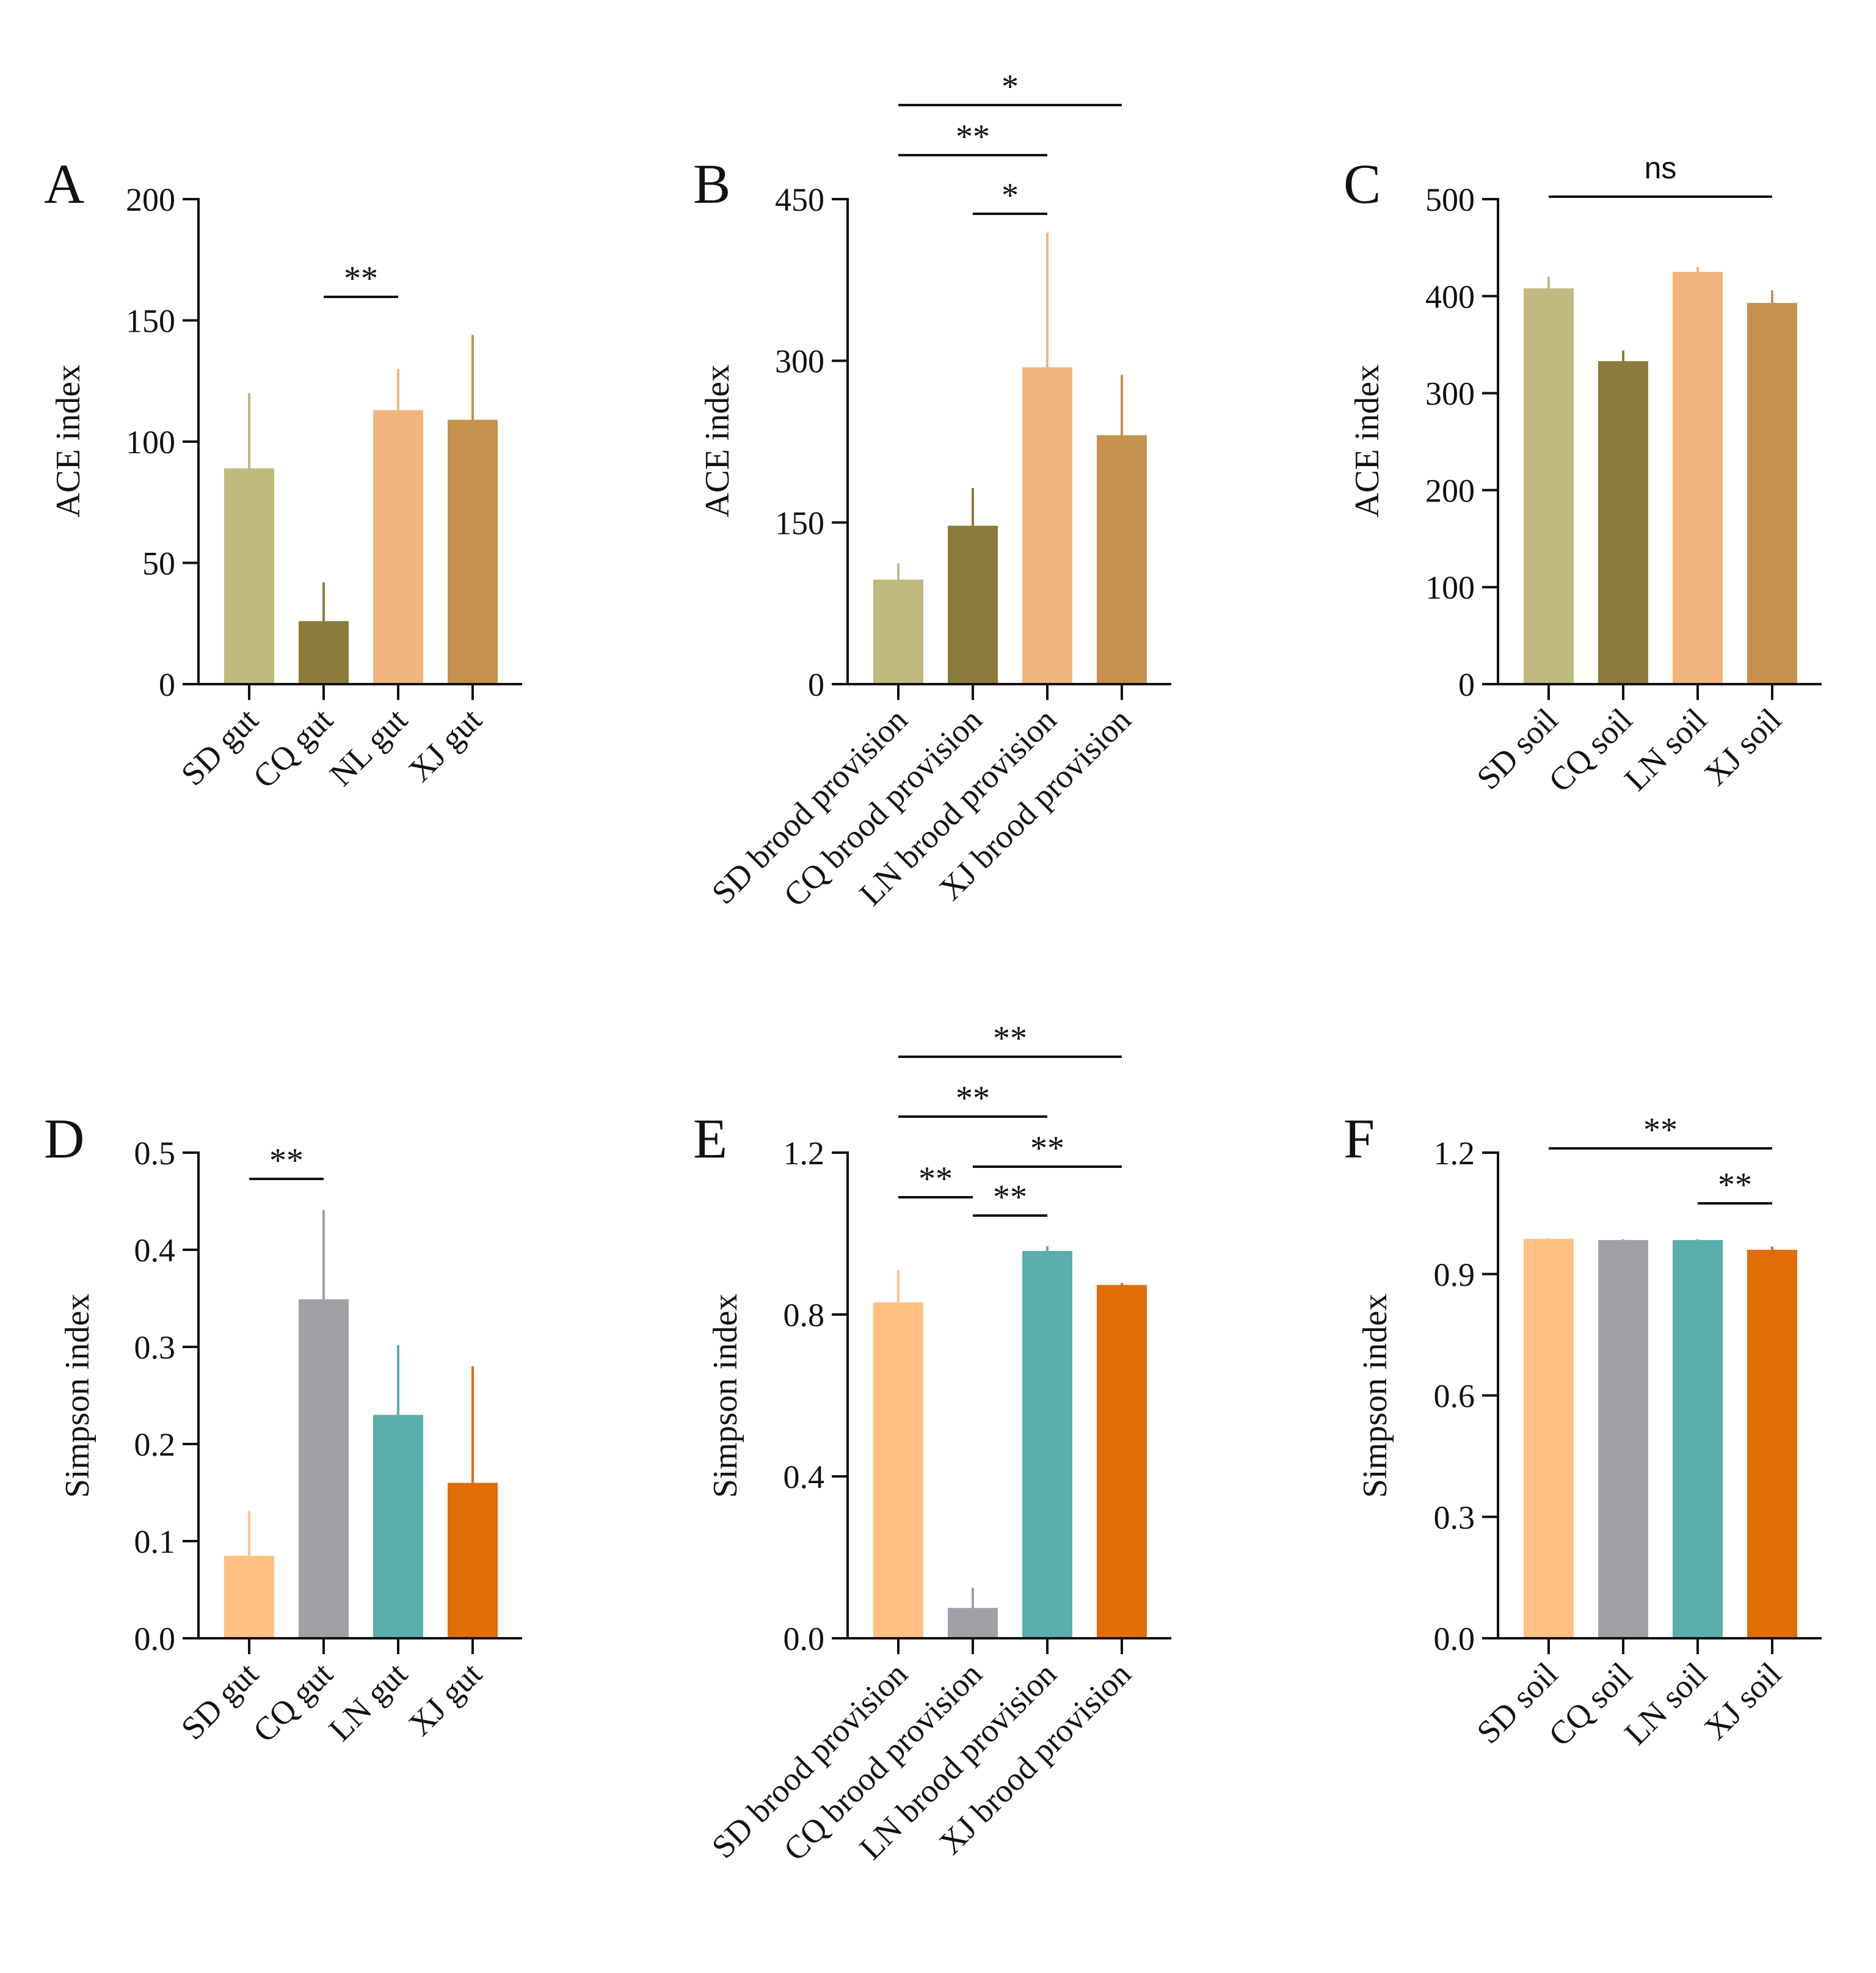  Describe the element at coordinates (1450, 297) in the screenshot. I see `y-tick-label: 400` at that location.